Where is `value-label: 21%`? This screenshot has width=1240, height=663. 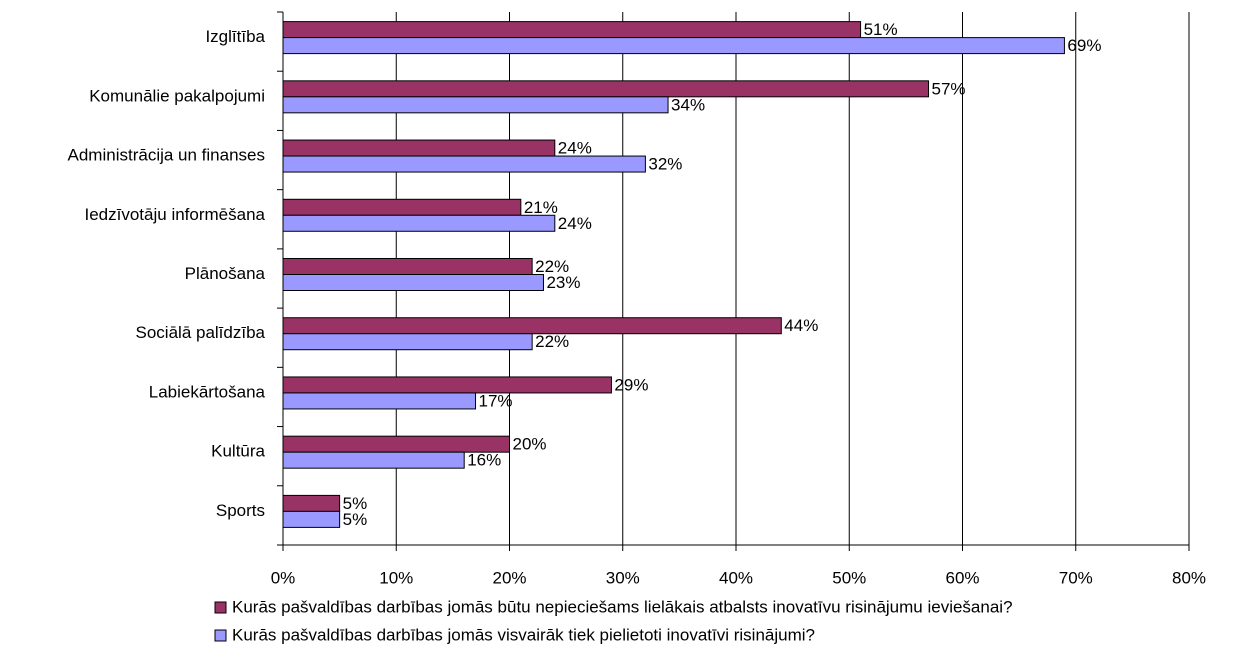
value-label: 21% is located at coordinates (541, 207).